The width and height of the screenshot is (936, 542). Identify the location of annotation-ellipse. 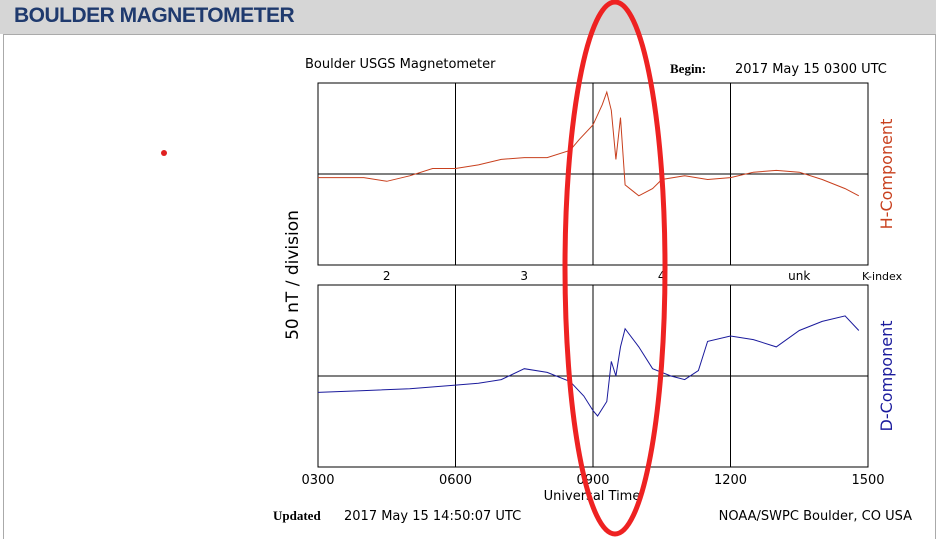
(615, 268).